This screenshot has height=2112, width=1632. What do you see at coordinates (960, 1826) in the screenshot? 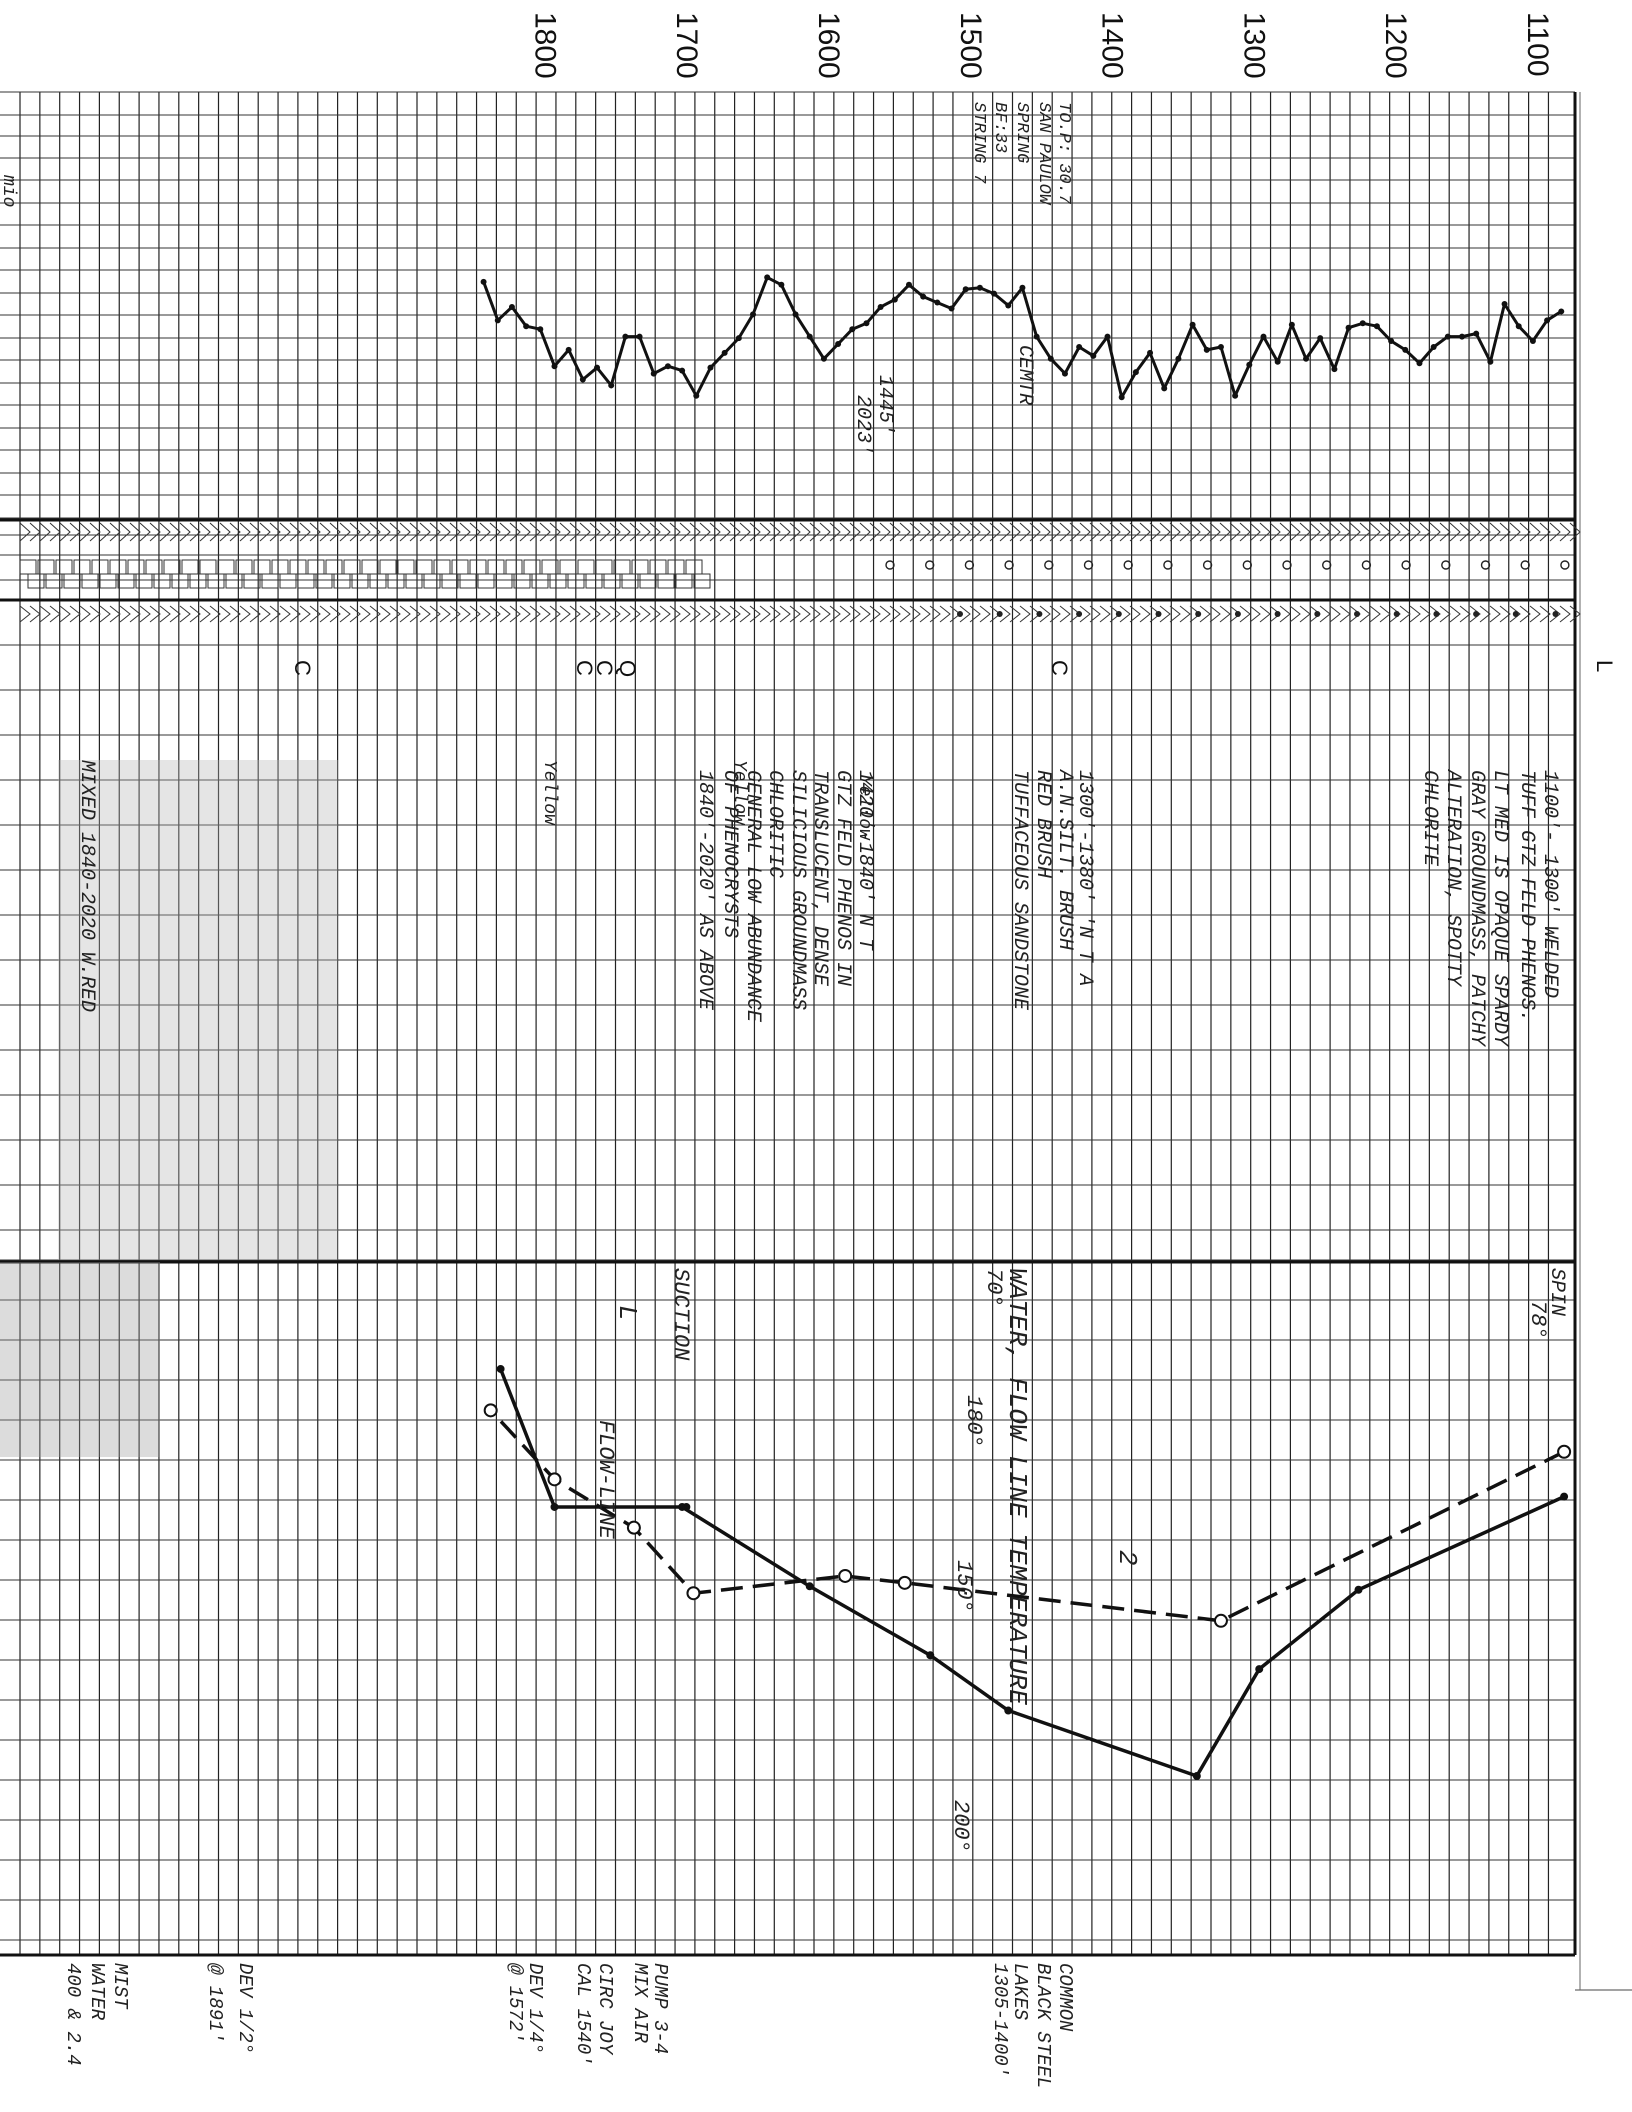
I see `temperature-marker: 200°` at bounding box center [960, 1826].